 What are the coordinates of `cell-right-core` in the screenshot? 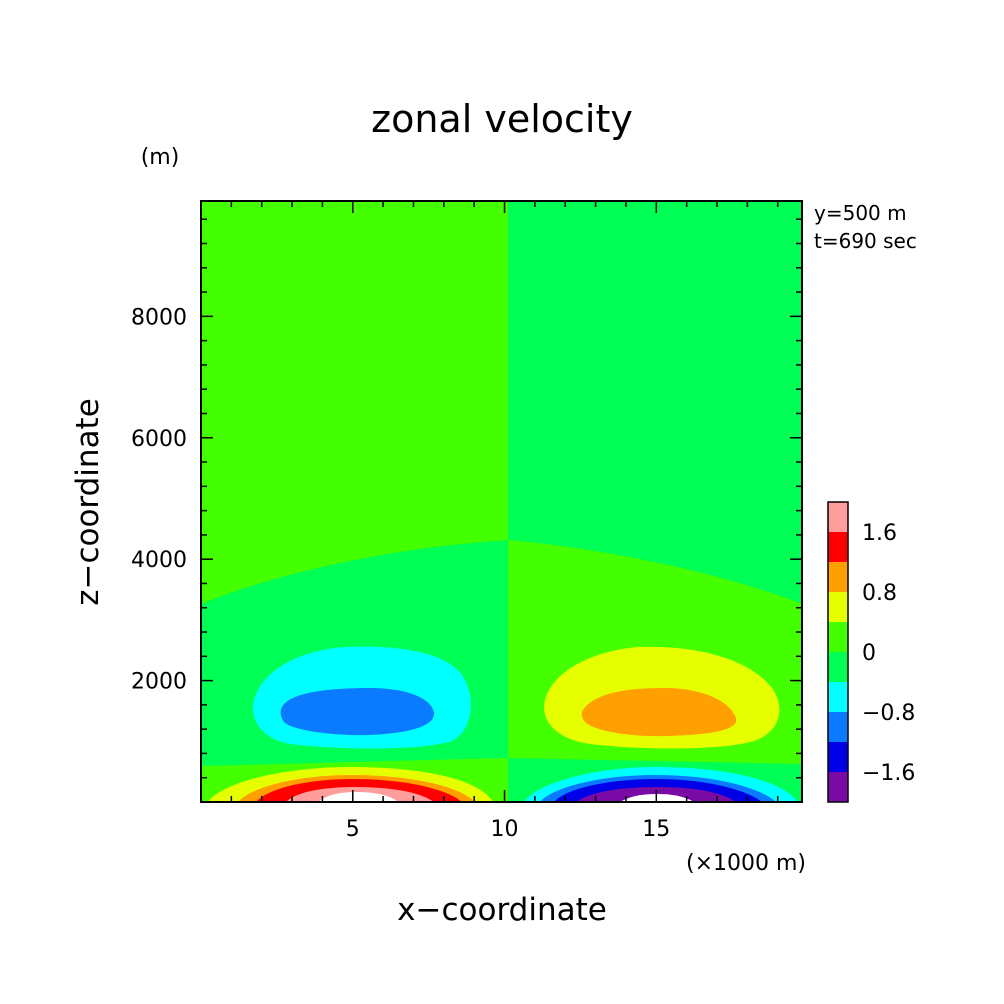 It's located at (659, 712).